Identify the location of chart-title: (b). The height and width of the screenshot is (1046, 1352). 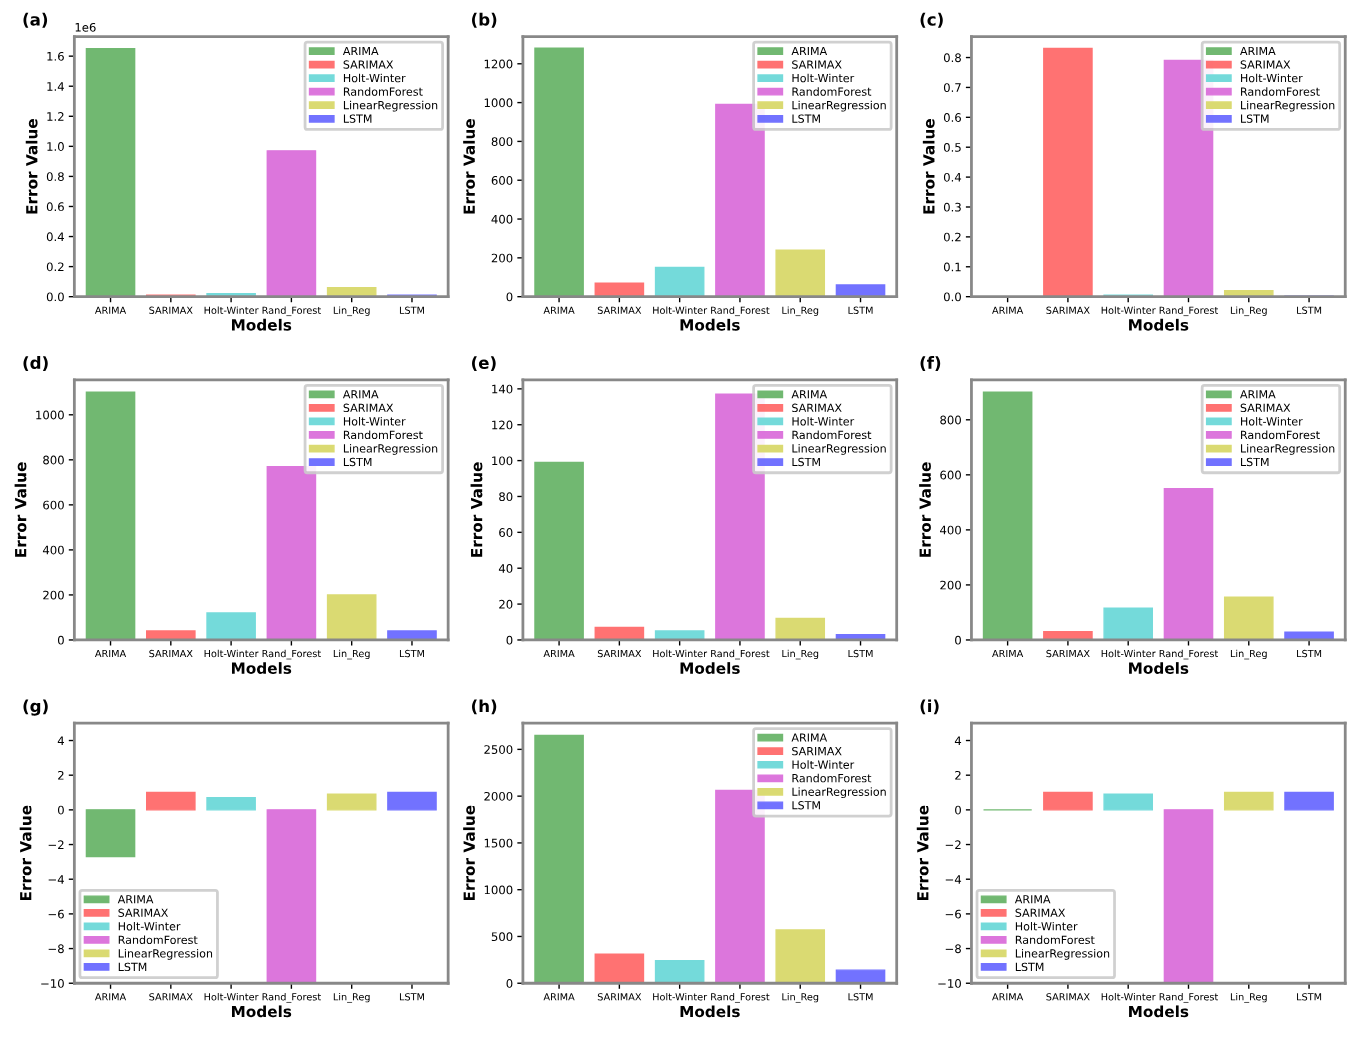
(484, 20).